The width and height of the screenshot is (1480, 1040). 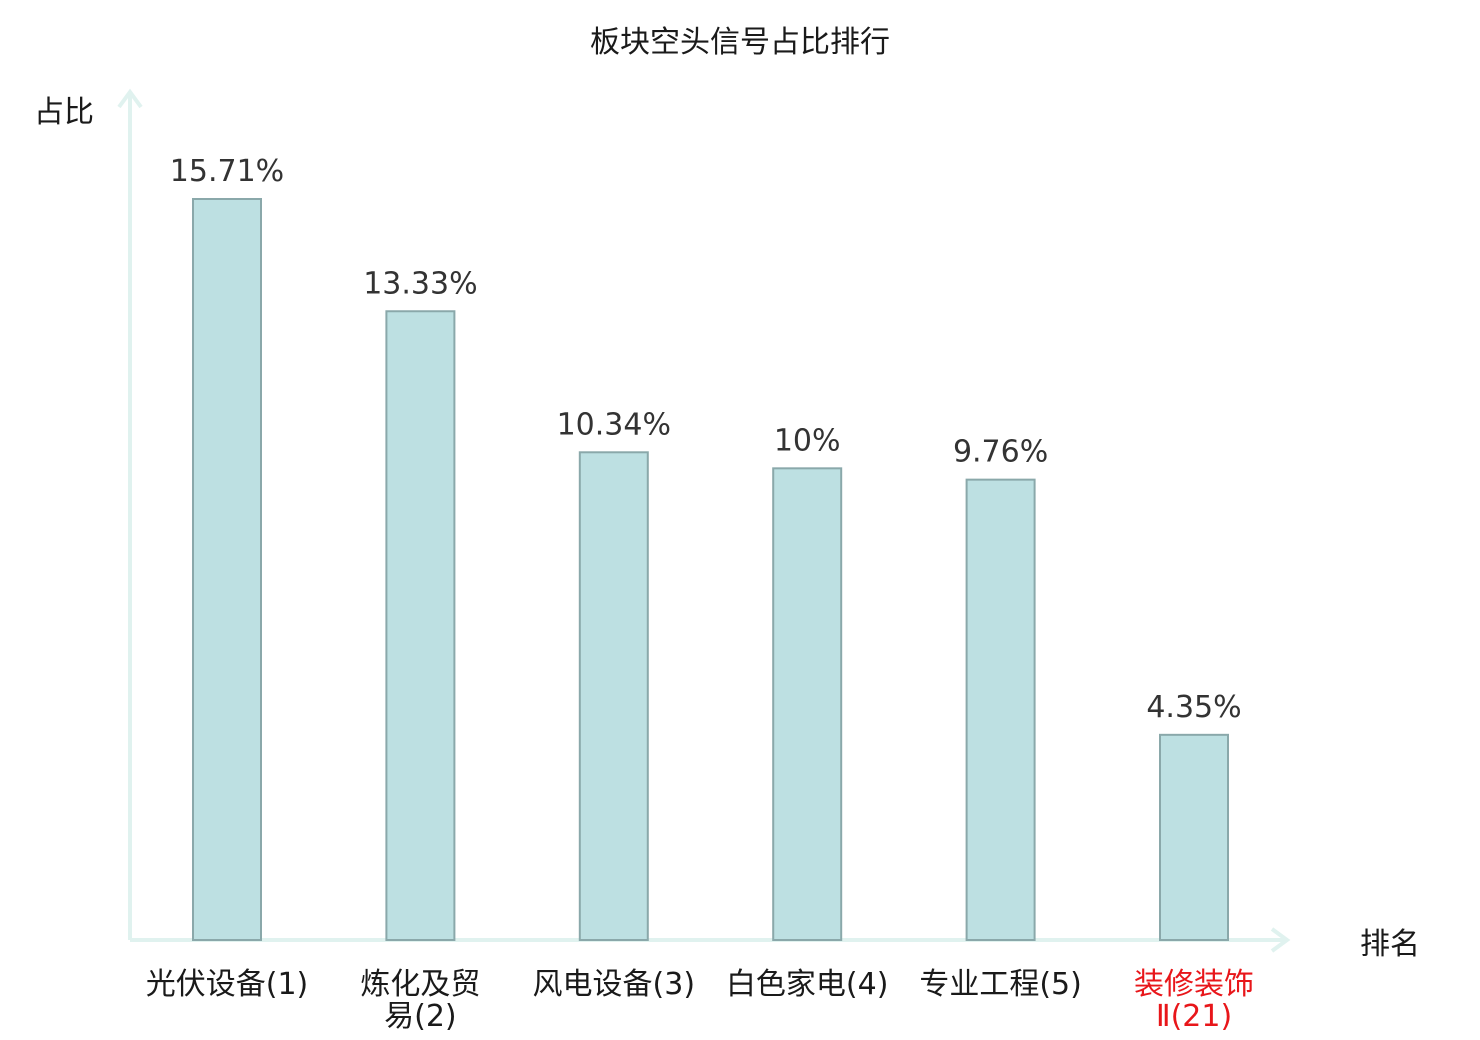 What do you see at coordinates (807, 440) in the screenshot?
I see `value-label-4: 10%` at bounding box center [807, 440].